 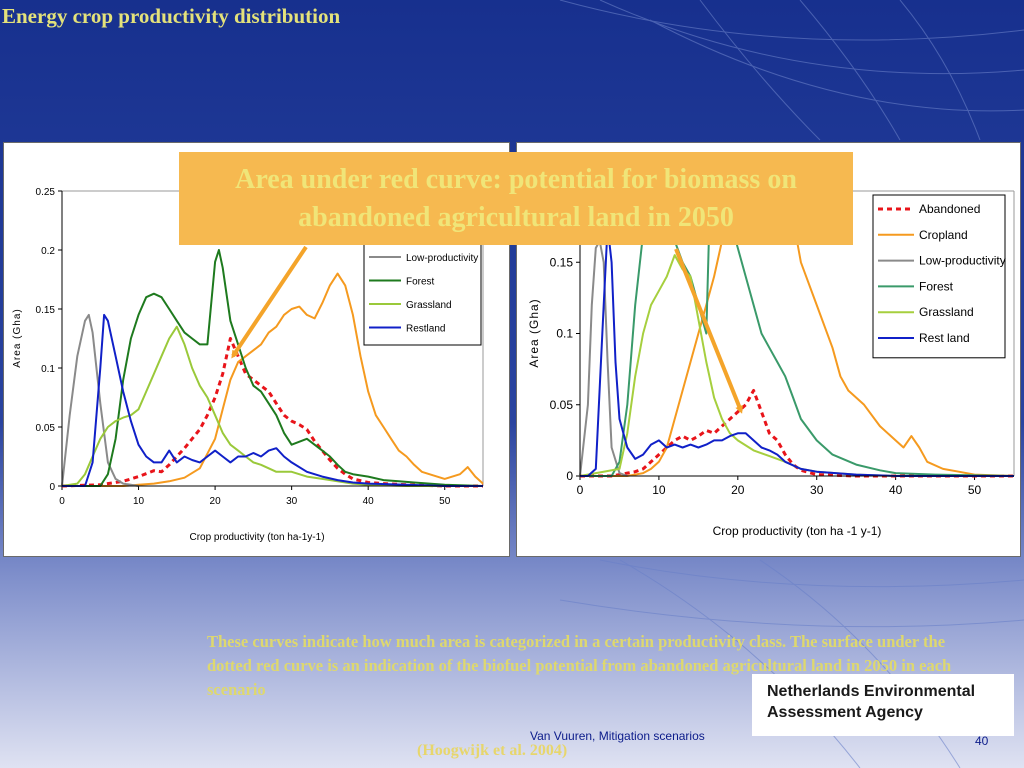 What do you see at coordinates (292, 501) in the screenshot?
I see `chart0-xtick-label: 30` at bounding box center [292, 501].